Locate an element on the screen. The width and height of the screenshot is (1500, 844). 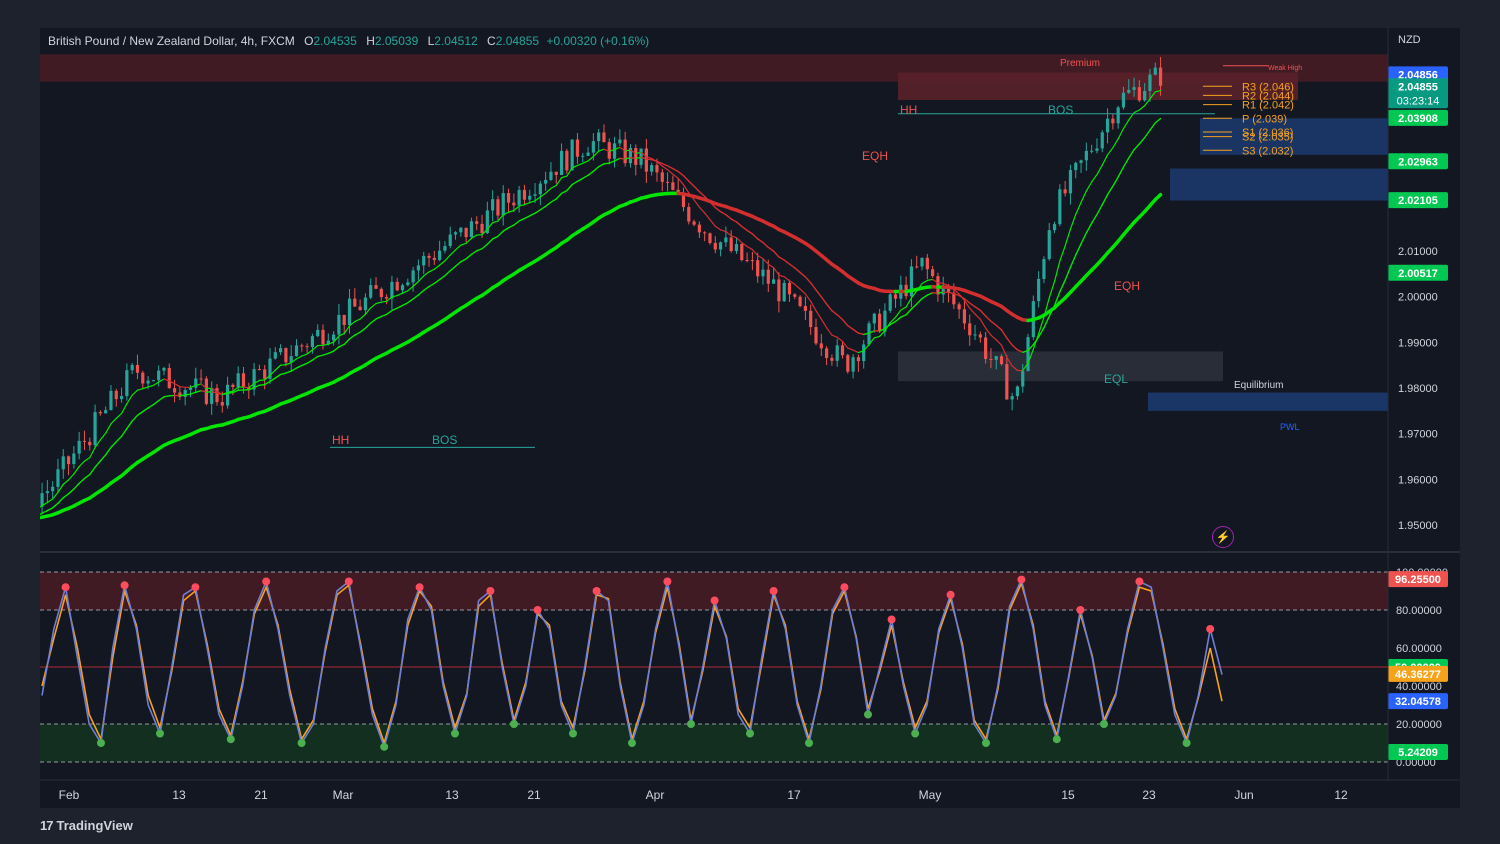
price-badge-text-5: 2.00517 is located at coordinates (1418, 274).